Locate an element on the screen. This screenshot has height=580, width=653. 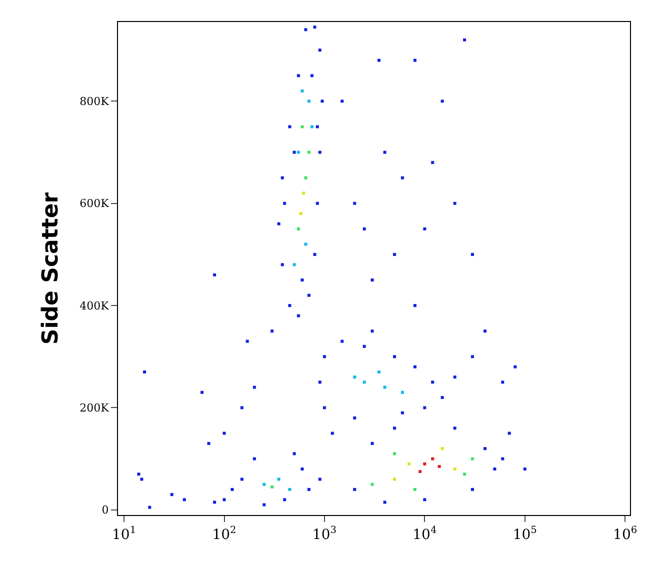
x-tick-label: 10$^{4}$ is located at coordinates (424, 533).